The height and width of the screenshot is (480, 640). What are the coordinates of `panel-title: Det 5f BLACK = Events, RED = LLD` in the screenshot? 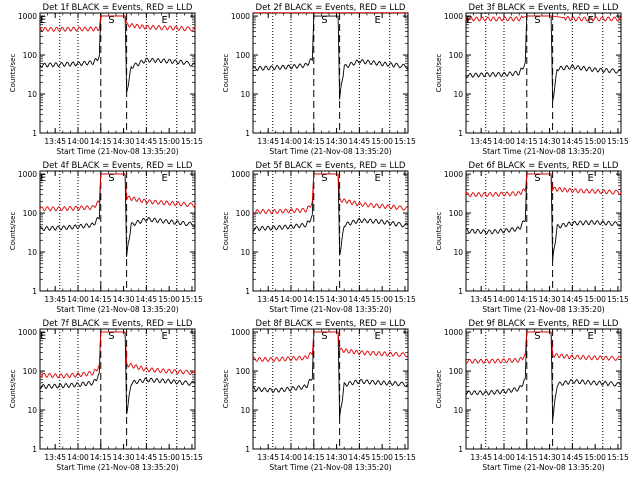 It's located at (331, 166).